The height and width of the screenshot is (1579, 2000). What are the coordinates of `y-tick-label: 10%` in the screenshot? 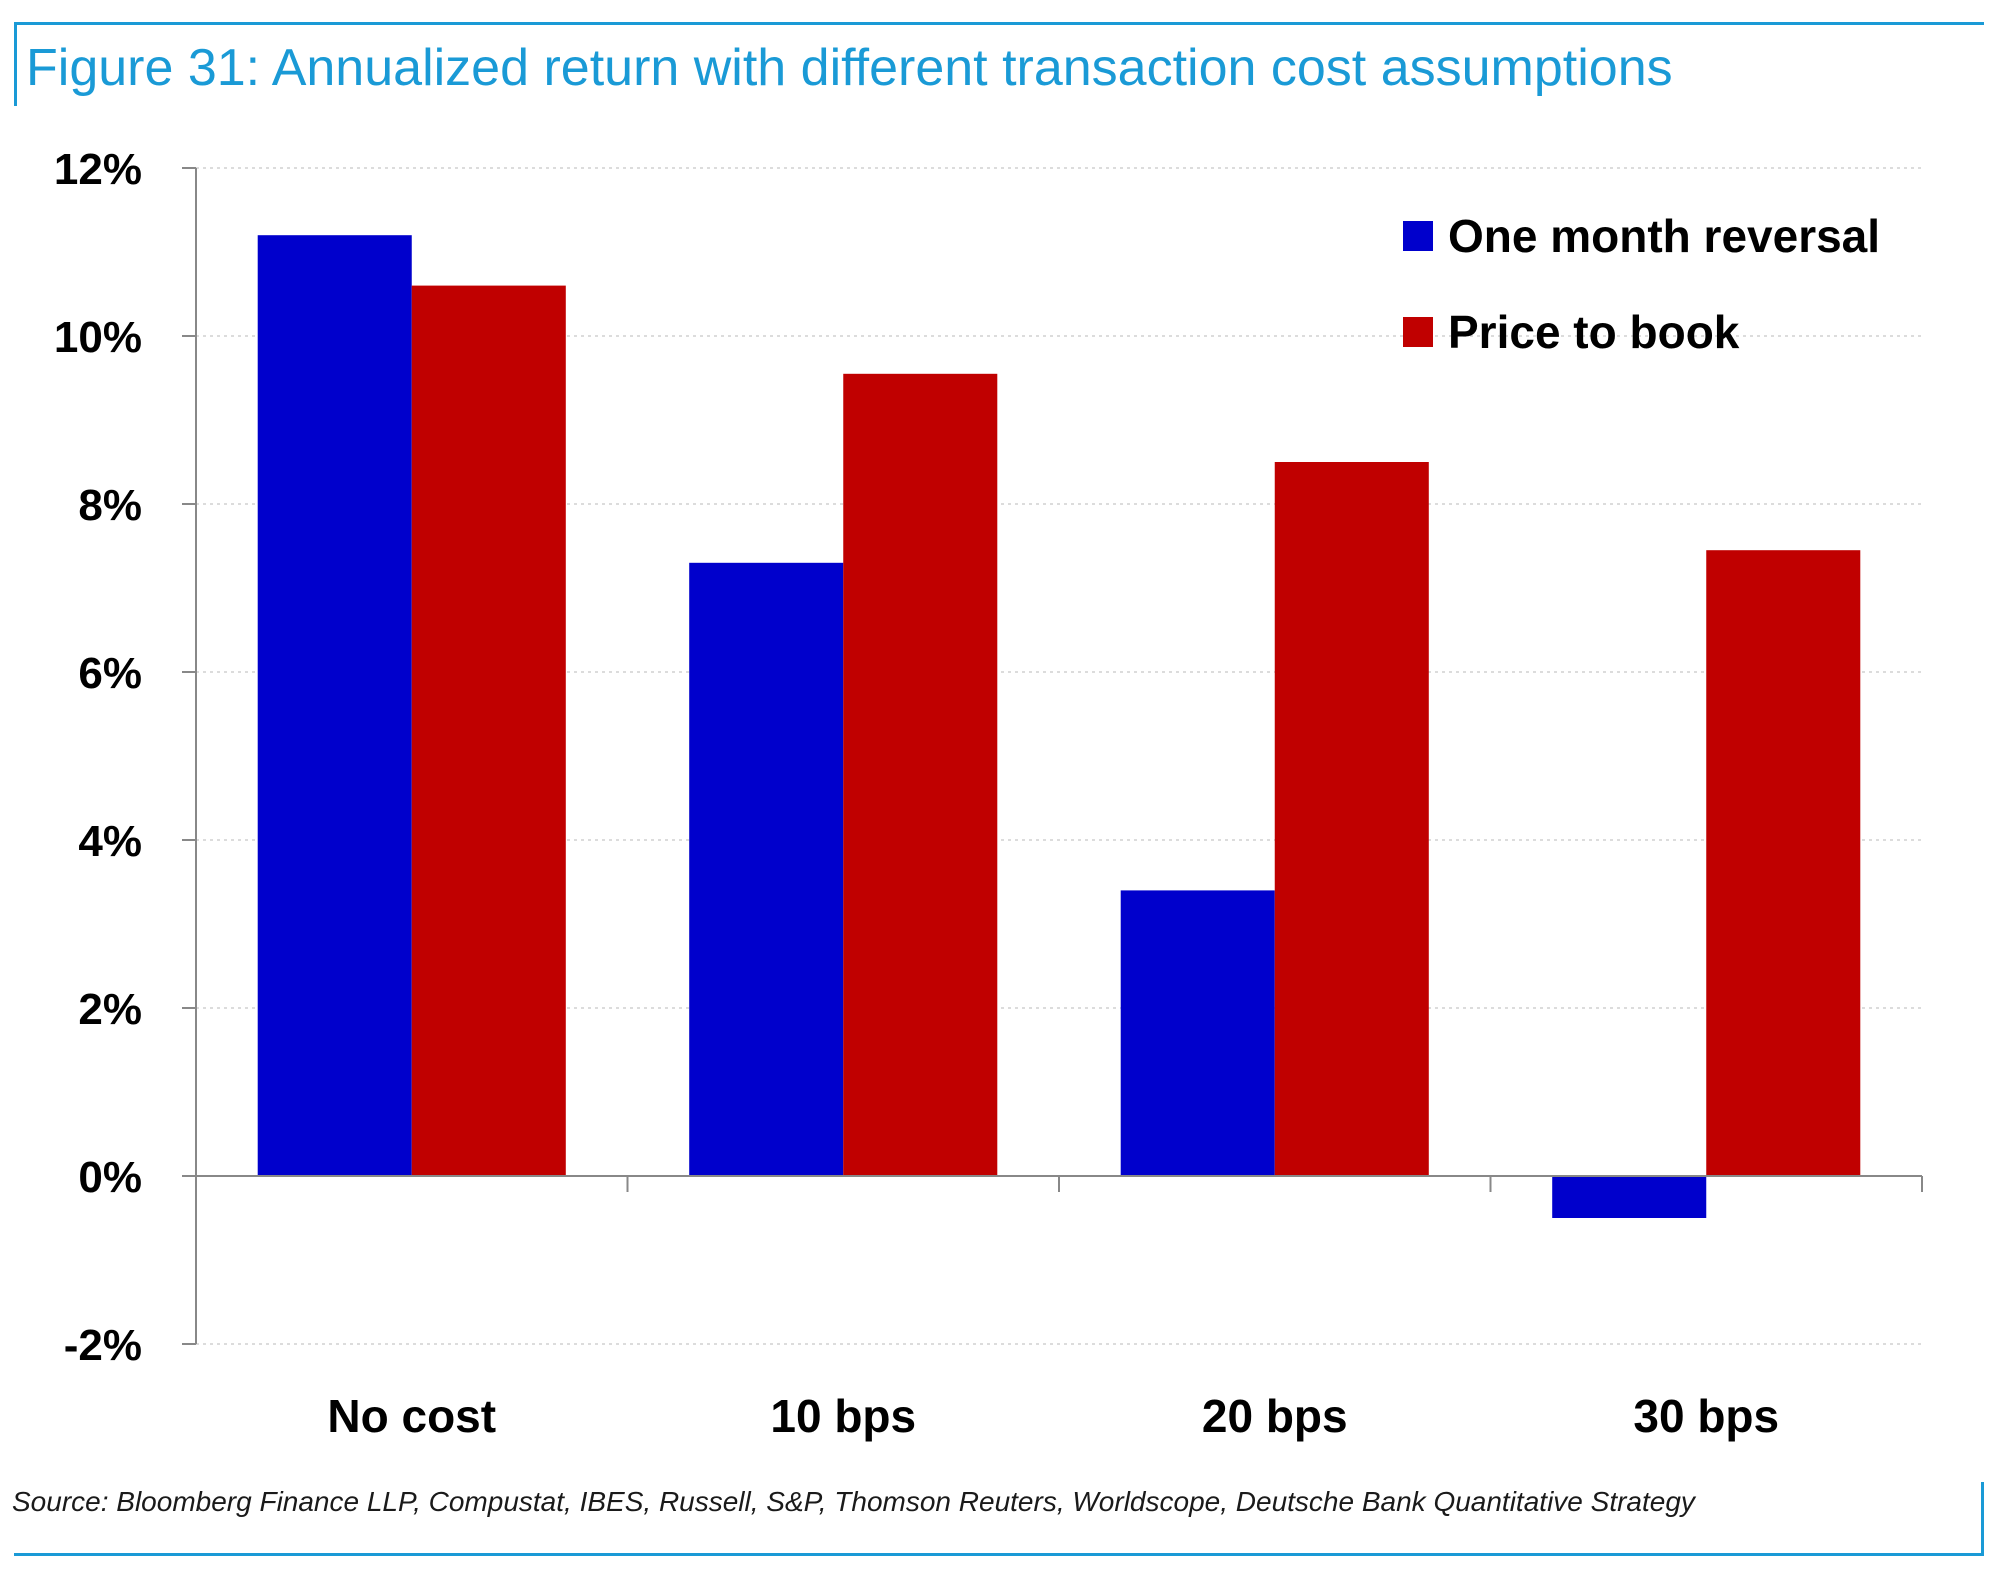 It's located at (98, 337).